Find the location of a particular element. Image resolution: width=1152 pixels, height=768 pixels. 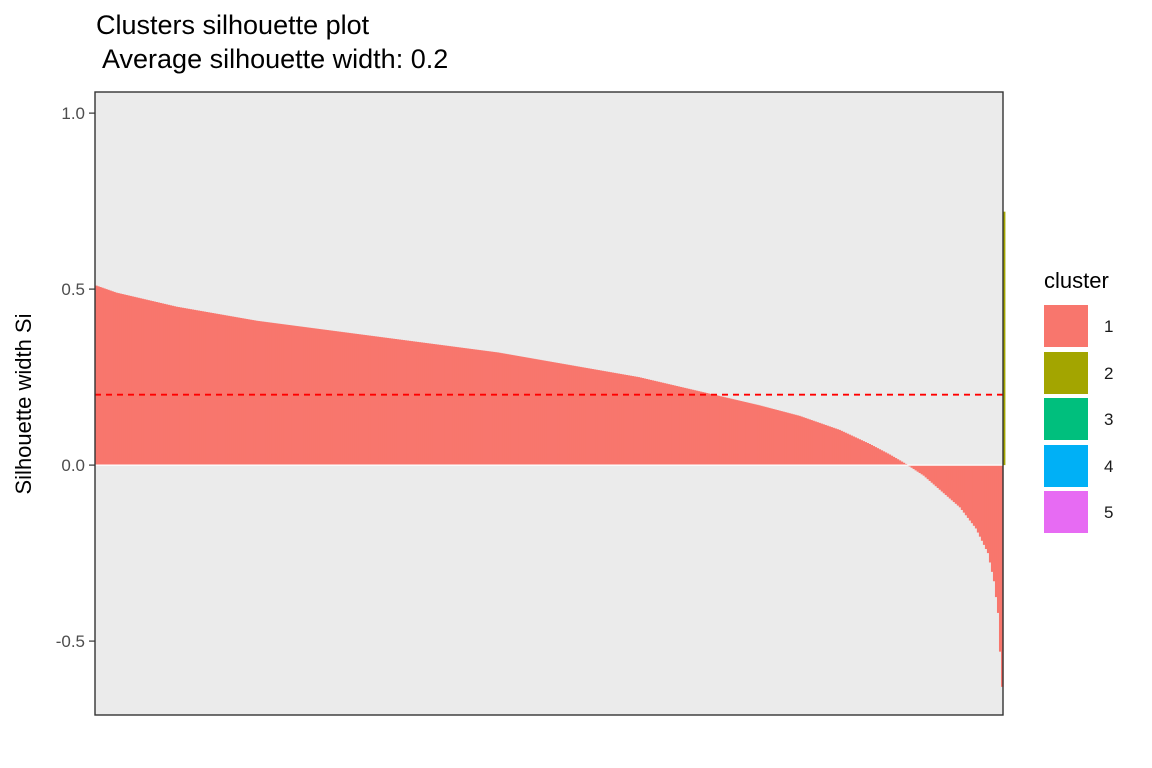

y-tick-label: 0.0 is located at coordinates (73, 465).